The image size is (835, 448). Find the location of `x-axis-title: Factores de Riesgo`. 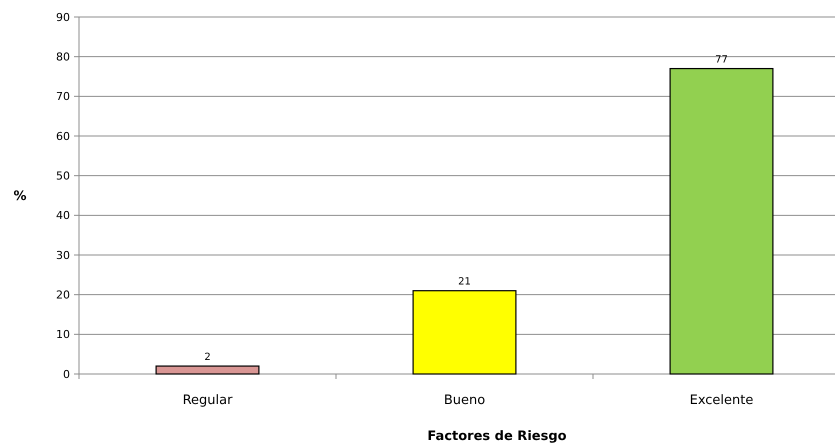

x-axis-title: Factores de Riesgo is located at coordinates (497, 436).